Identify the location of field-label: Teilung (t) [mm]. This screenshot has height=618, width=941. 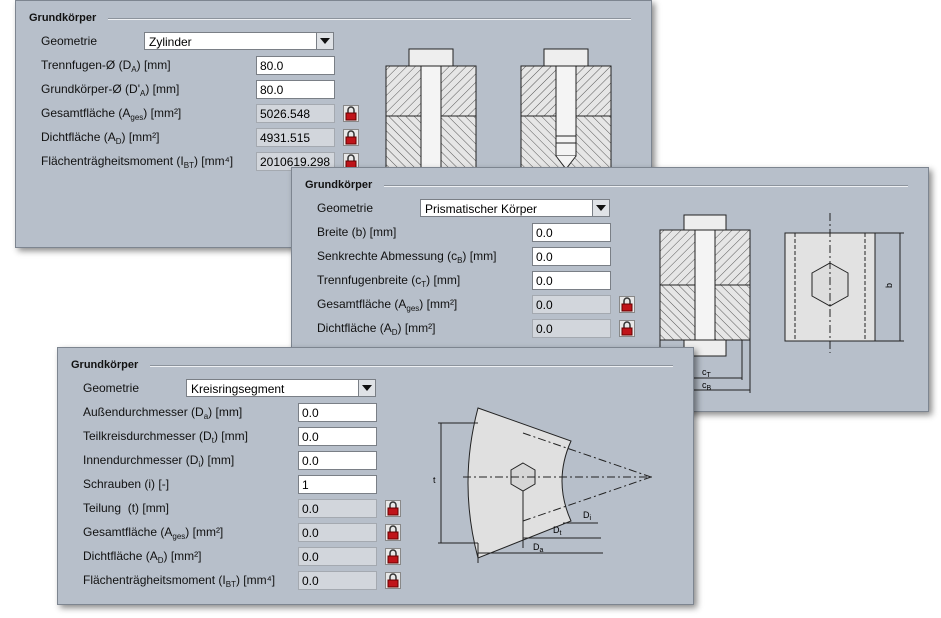
(126, 508).